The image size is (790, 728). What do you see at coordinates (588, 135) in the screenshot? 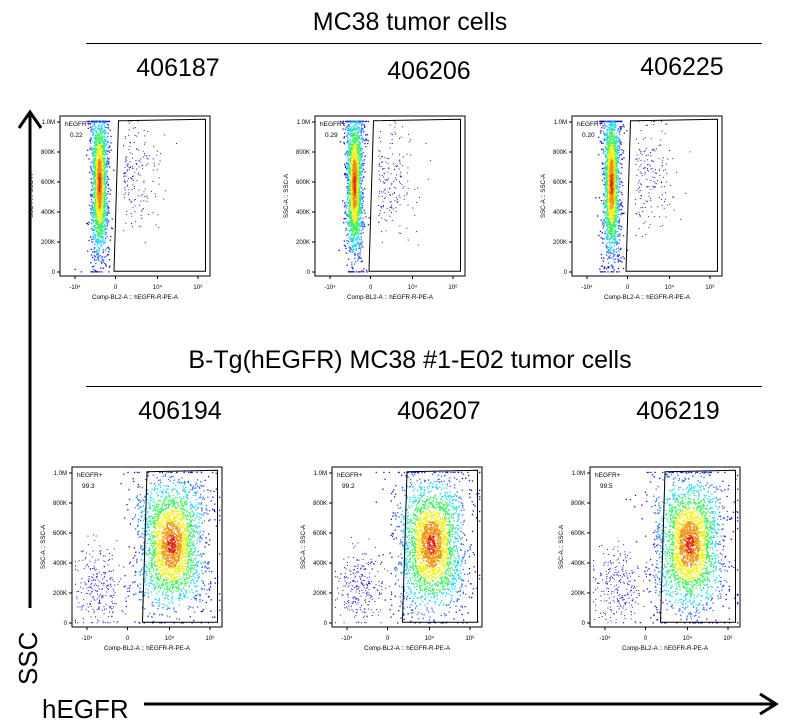
I see `gate-percent: 0.20` at bounding box center [588, 135].